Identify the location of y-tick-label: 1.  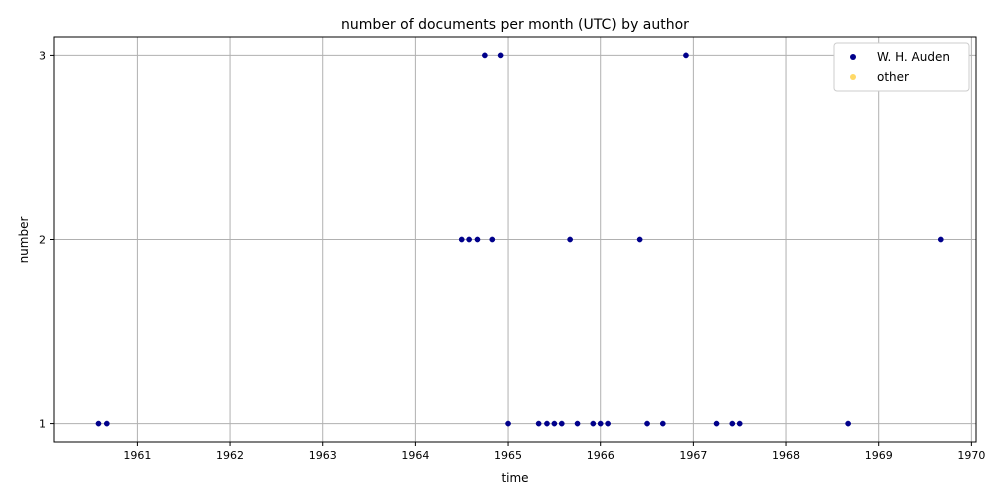
(42, 424).